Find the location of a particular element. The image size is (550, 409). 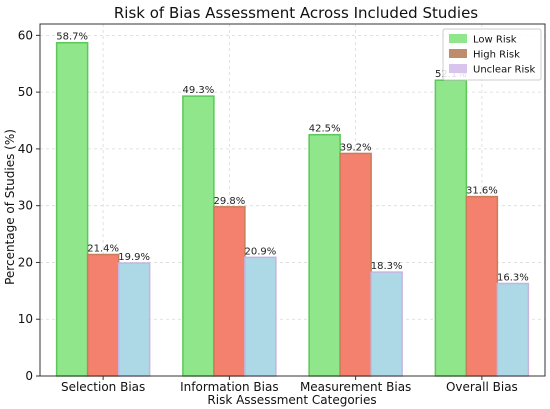

data-label: 42.5% is located at coordinates (325, 129).